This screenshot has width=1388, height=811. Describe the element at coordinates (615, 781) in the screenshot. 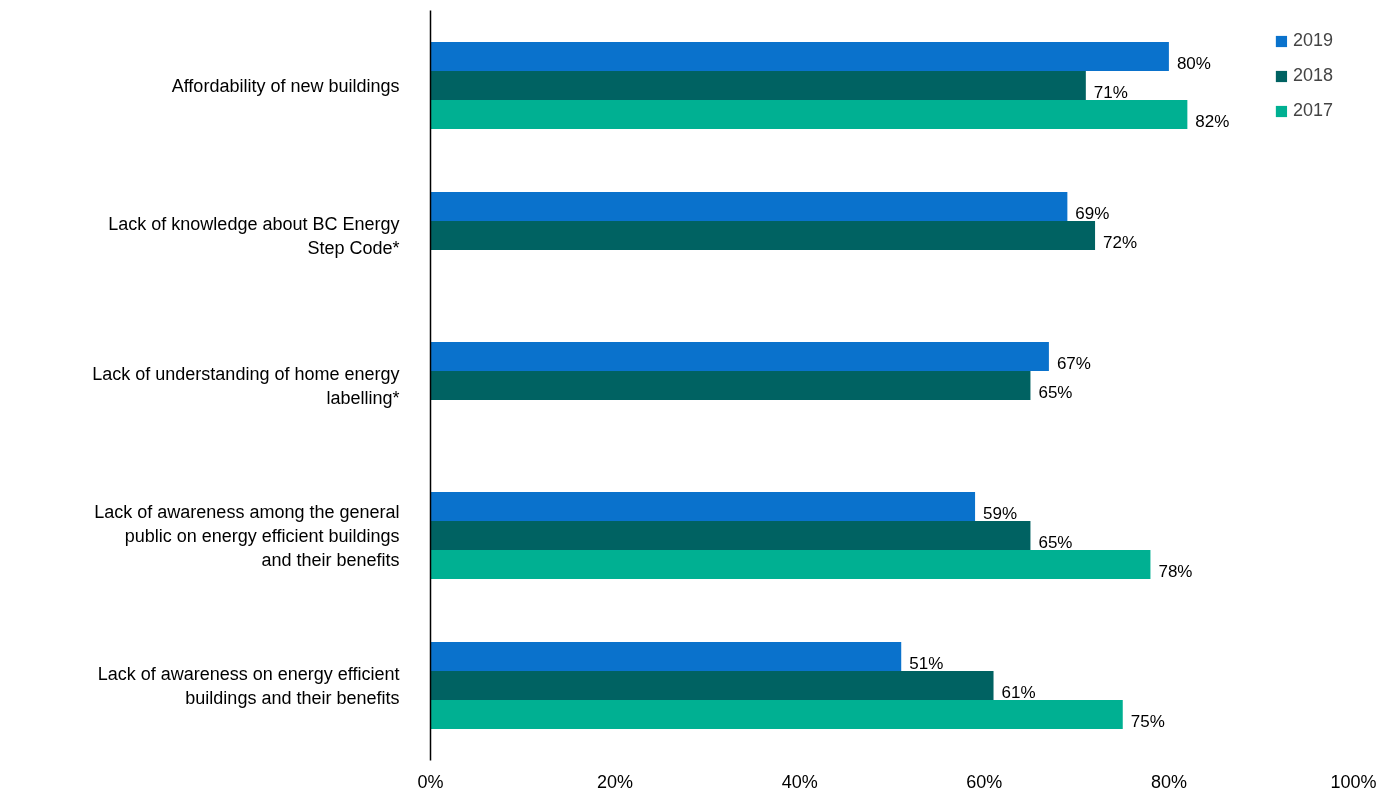

I see `x-tick-label: 20%` at that location.